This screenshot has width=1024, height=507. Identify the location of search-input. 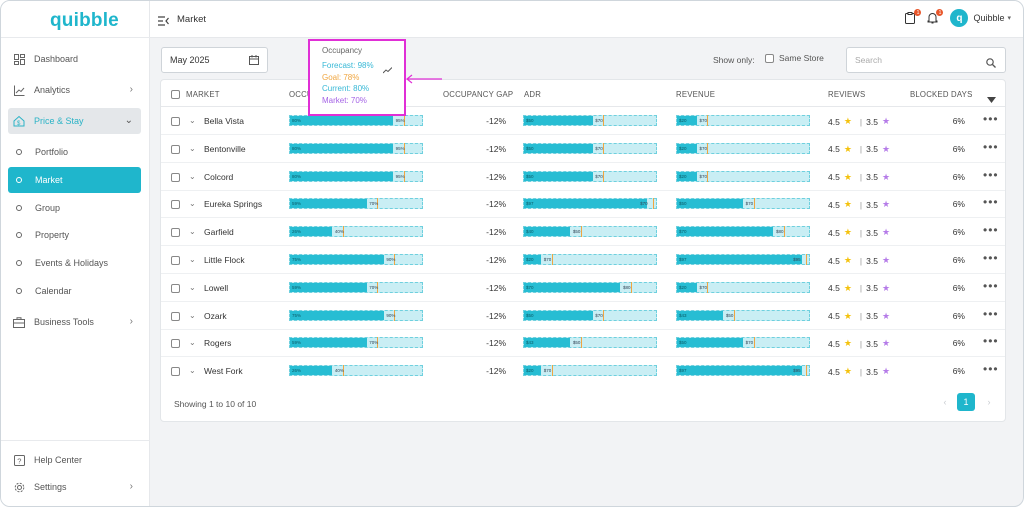
(915, 60).